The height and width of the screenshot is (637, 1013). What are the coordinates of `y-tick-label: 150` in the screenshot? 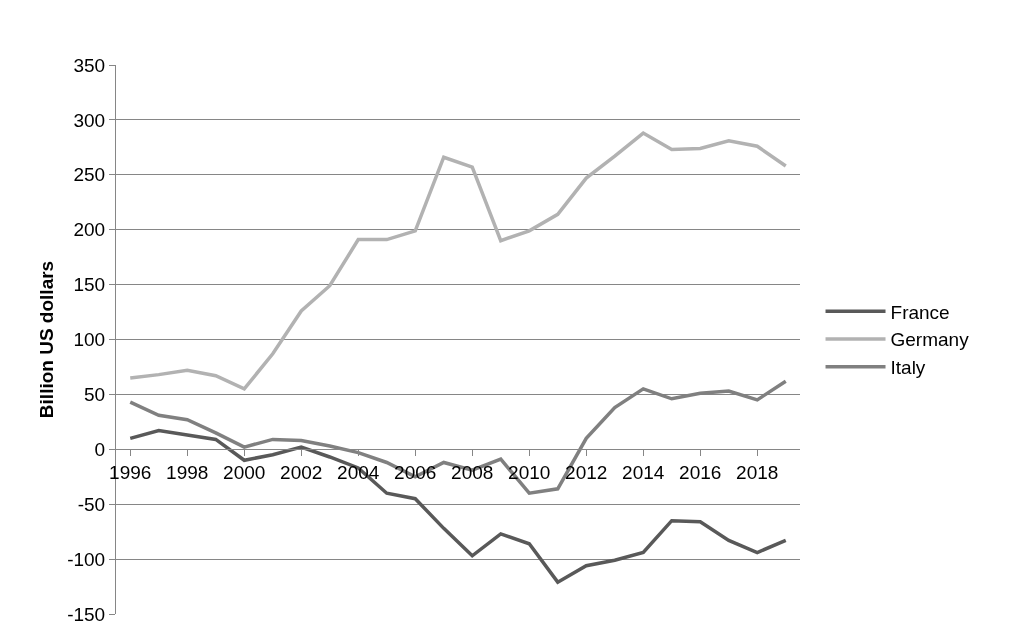 It's located at (89, 285).